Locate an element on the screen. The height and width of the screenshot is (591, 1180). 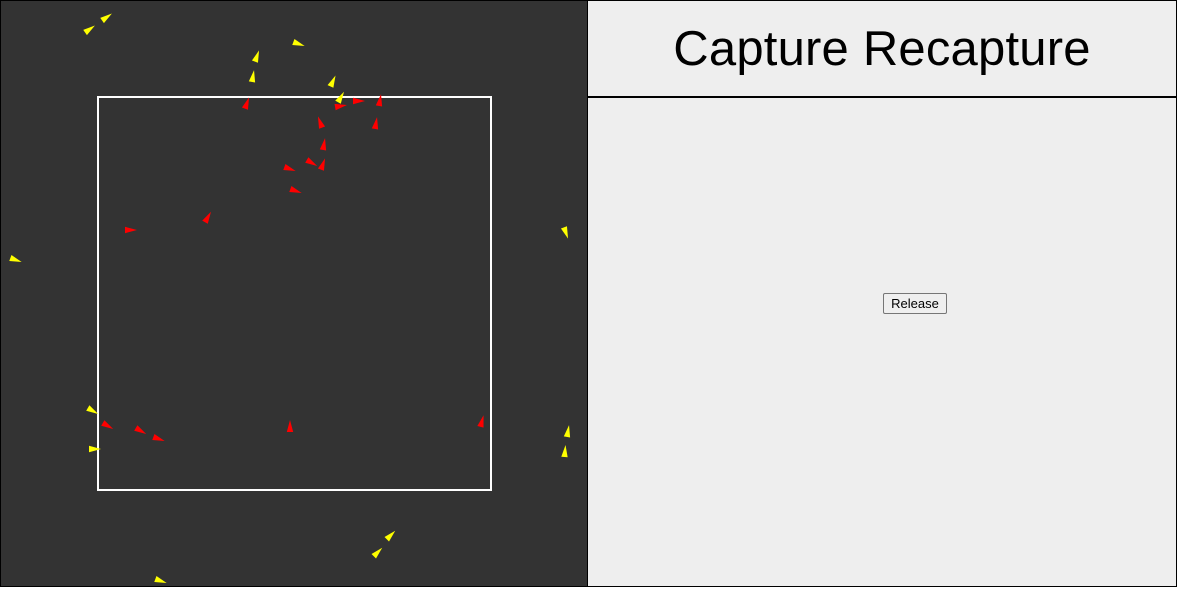
page-title: Capture Recapture is located at coordinates (882, 48).